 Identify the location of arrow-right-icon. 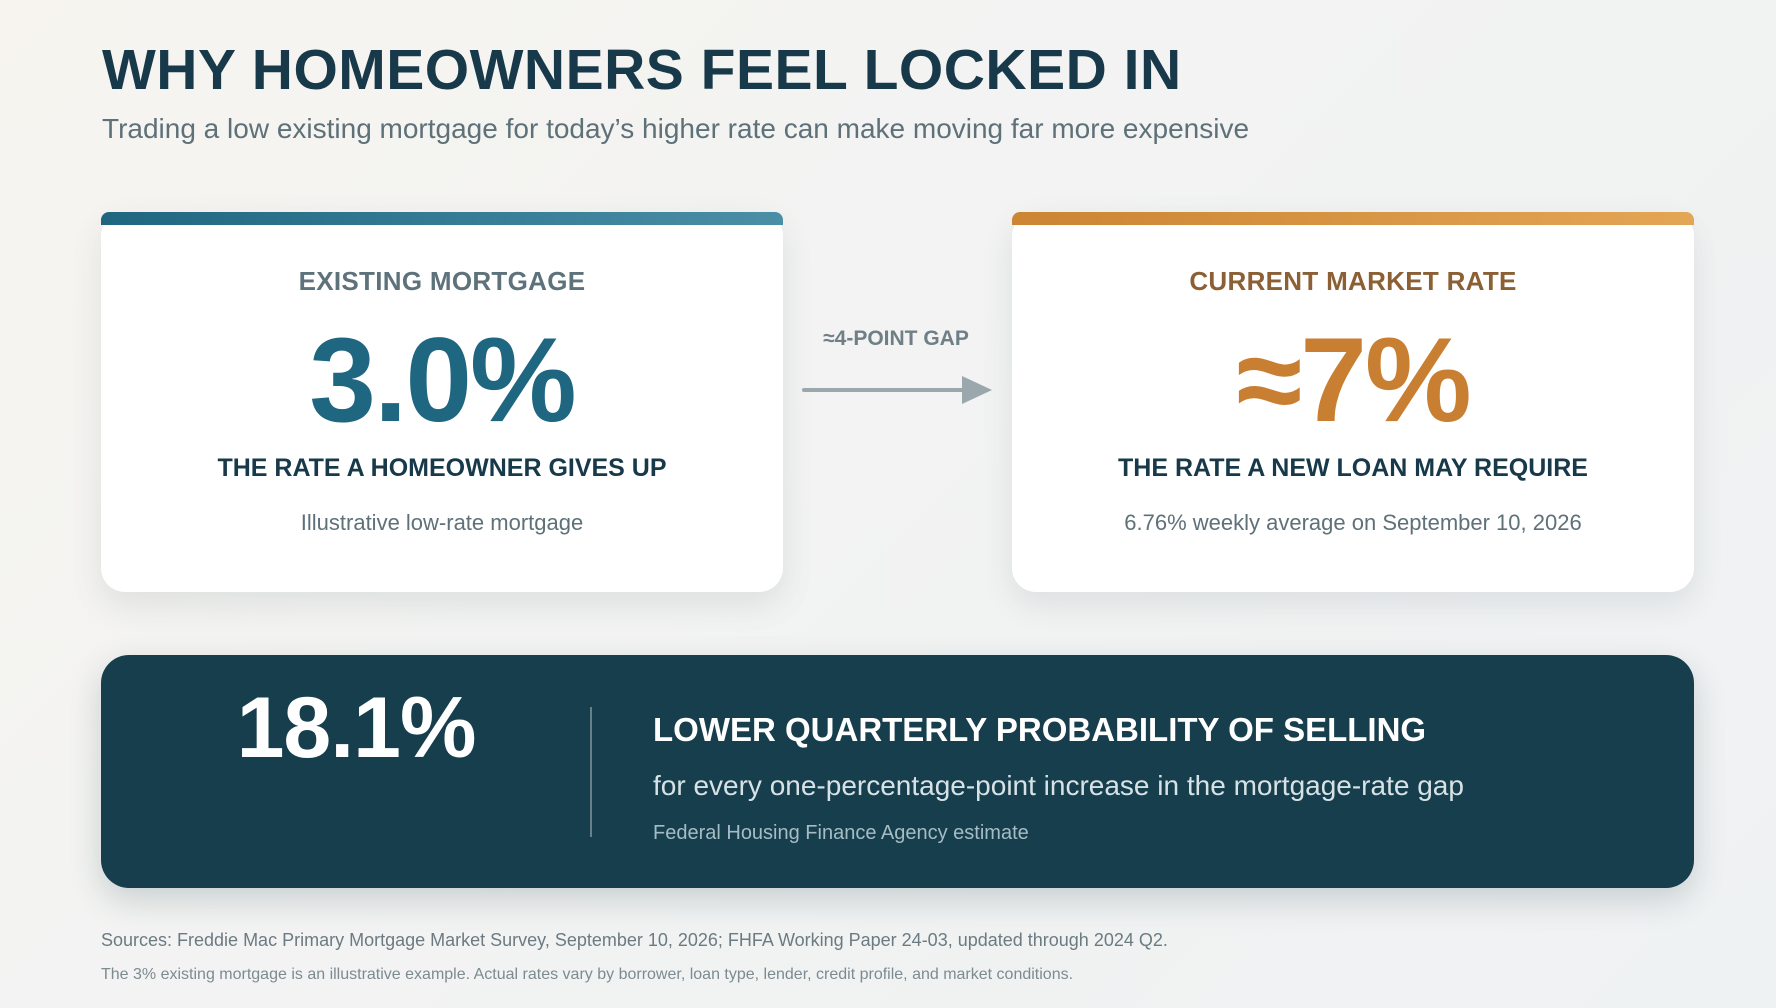
(897, 390).